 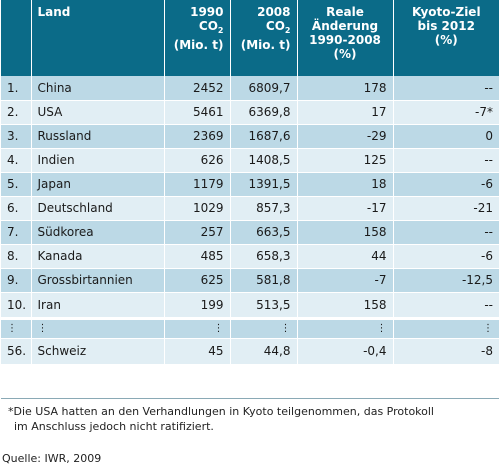 I want to click on table-row: 4. Indien 626 1408,5 125 --, so click(x=250, y=160).